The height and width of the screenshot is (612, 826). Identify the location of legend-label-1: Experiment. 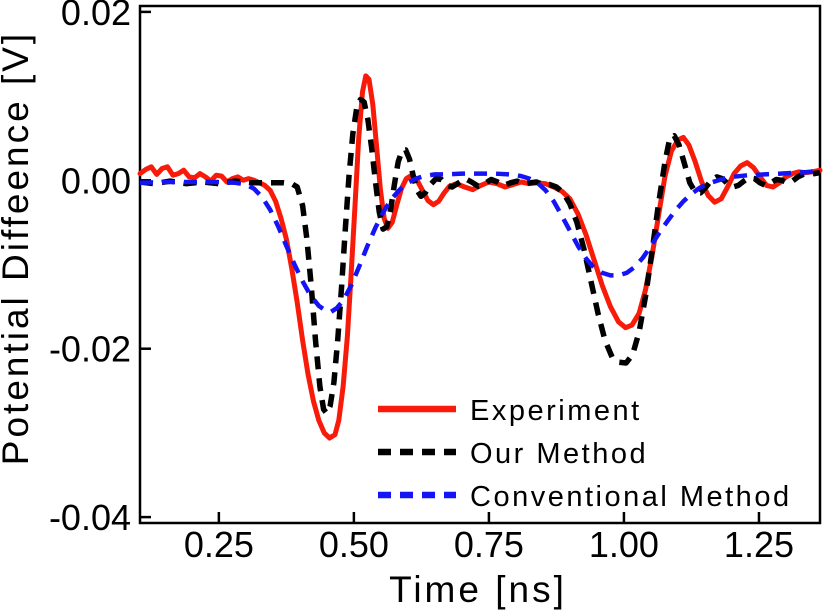
(556, 411).